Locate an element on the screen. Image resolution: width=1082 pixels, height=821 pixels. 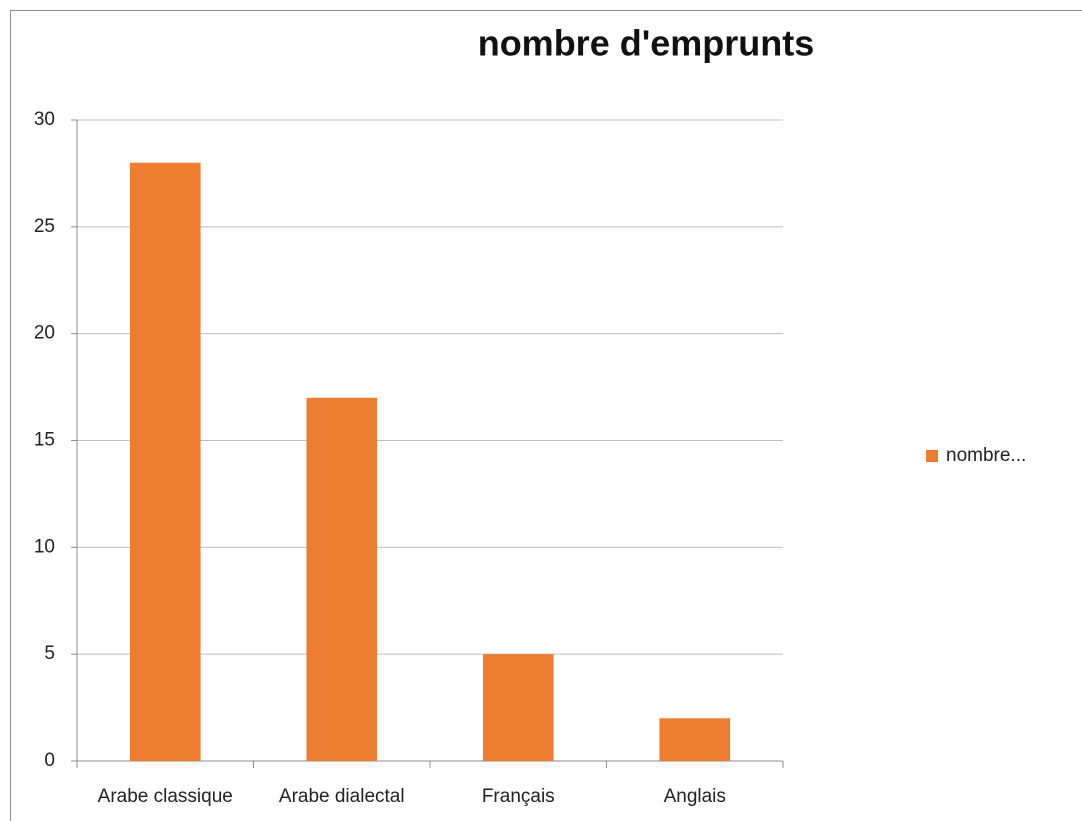
legend-swatch is located at coordinates (932, 456).